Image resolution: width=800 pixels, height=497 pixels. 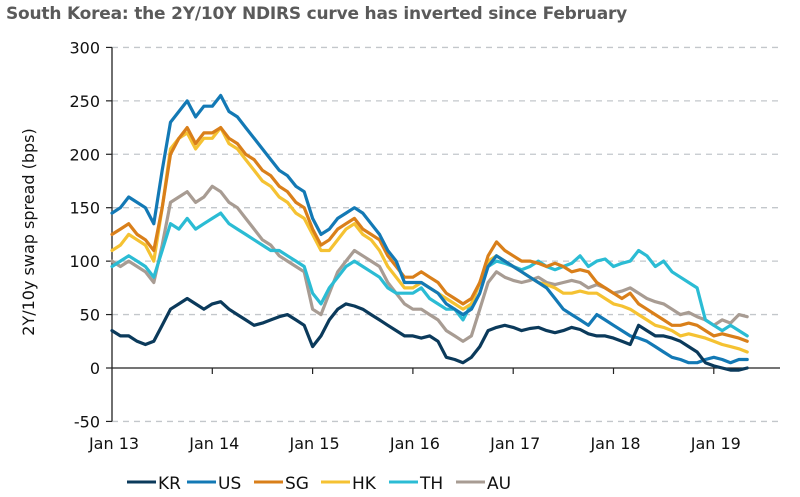 I want to click on y-tick-label: 200, so click(x=84, y=154).